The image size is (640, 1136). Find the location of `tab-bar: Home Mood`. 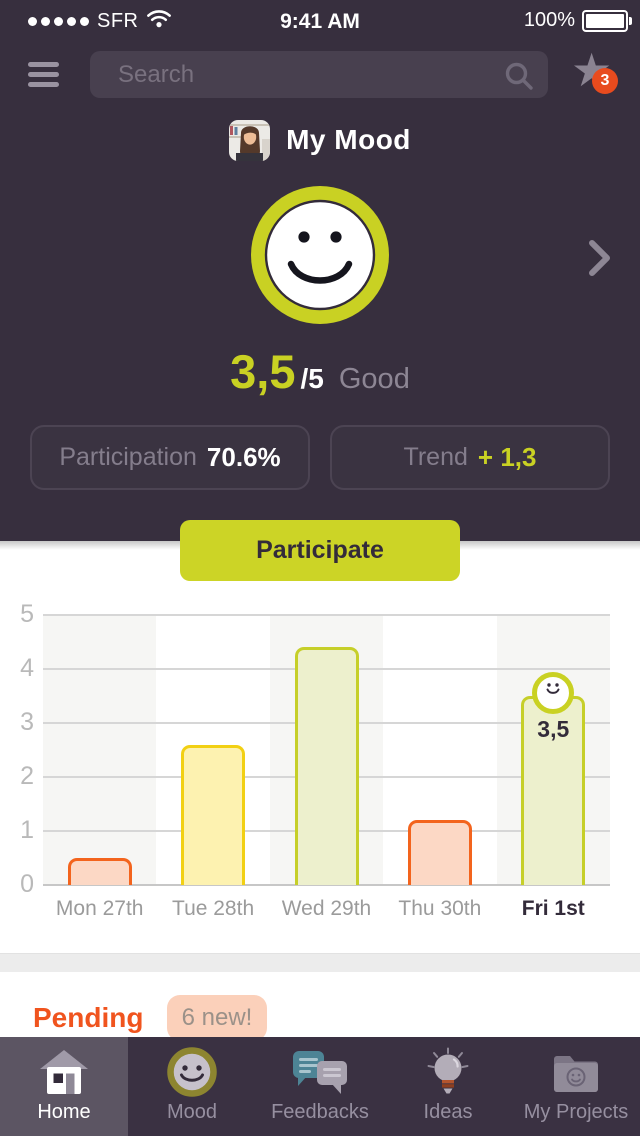

tab-bar: Home Mood is located at coordinates (320, 1086).